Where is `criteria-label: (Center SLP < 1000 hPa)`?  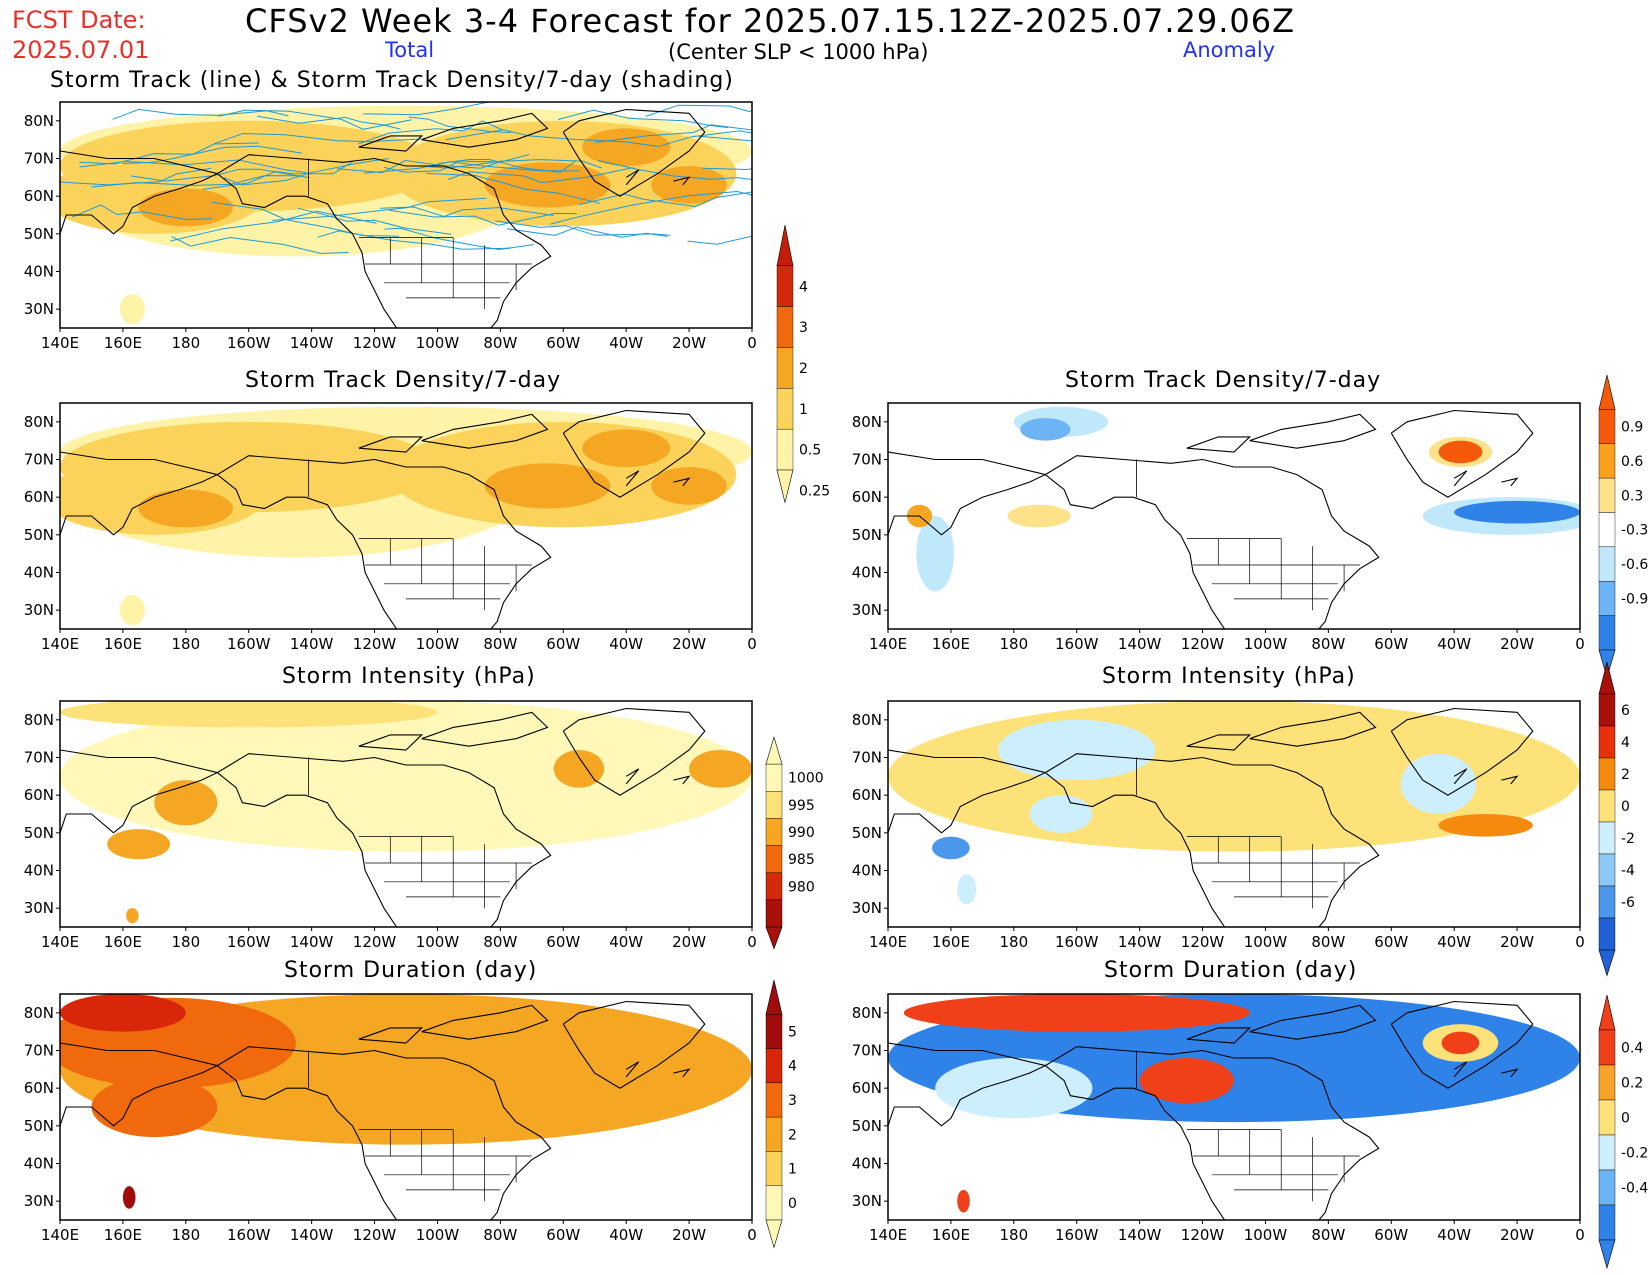
criteria-label: (Center SLP < 1000 hPa) is located at coordinates (798, 52).